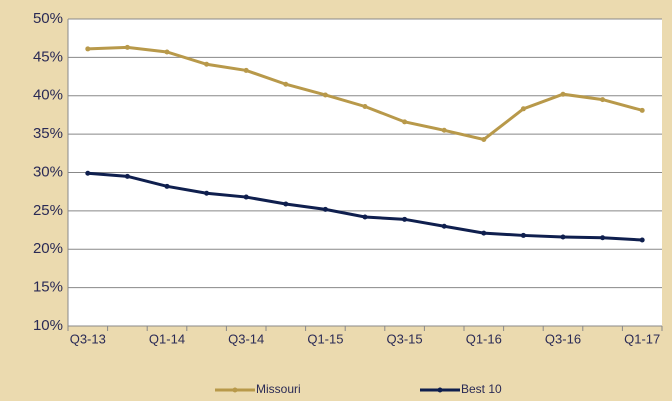 The width and height of the screenshot is (672, 401). Describe the element at coordinates (325, 338) in the screenshot. I see `x-tick-label: Q1-15` at that location.